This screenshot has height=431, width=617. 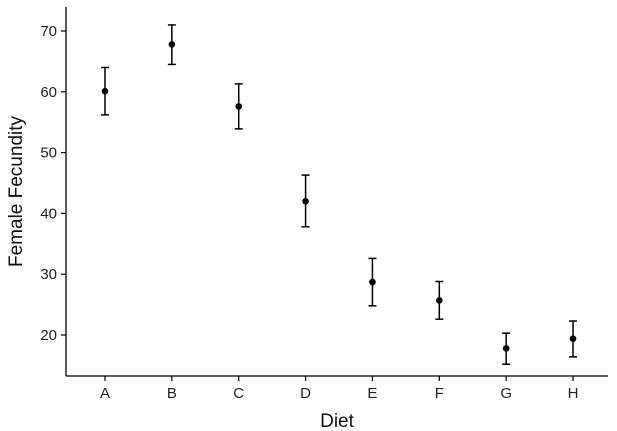 What do you see at coordinates (48, 213) in the screenshot?
I see `y-tick-label: 40` at bounding box center [48, 213].